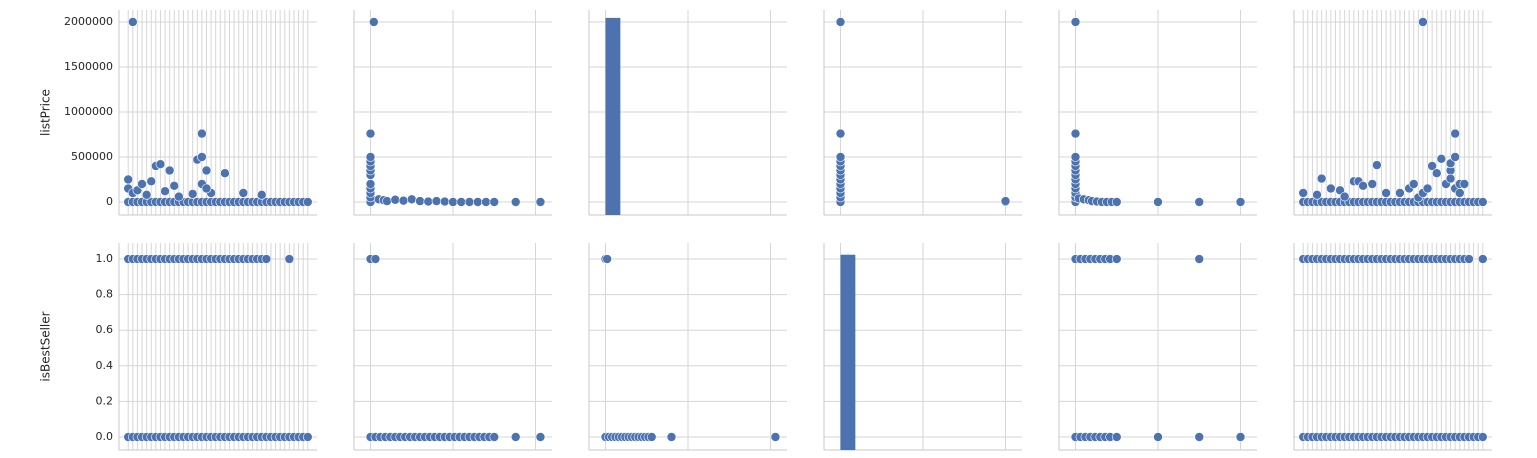 Image resolution: width=1537 pixels, height=458 pixels. I want to click on y-tick-label: 1000000, so click(88, 111).